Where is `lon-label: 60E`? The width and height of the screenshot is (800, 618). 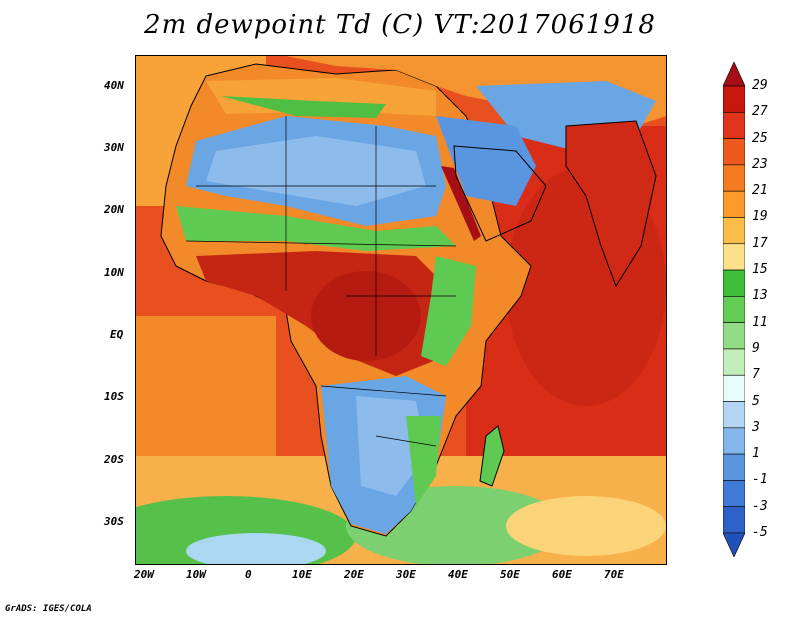 lon-label: 60E is located at coordinates (562, 574).